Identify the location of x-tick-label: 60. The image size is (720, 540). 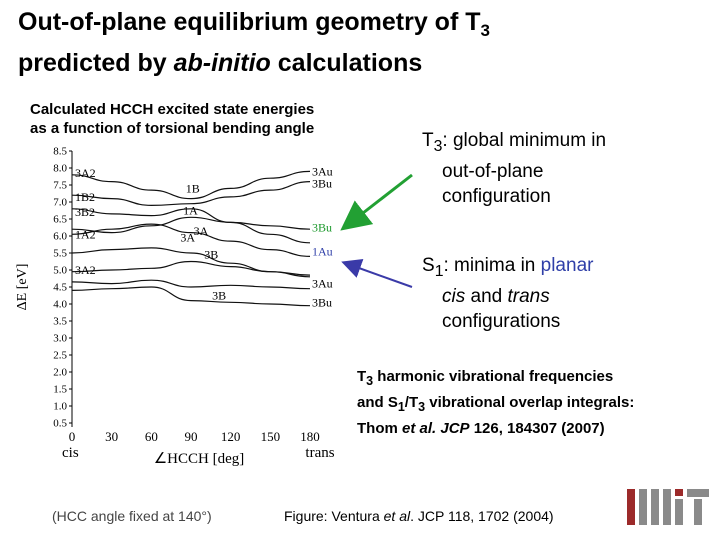
(151, 436).